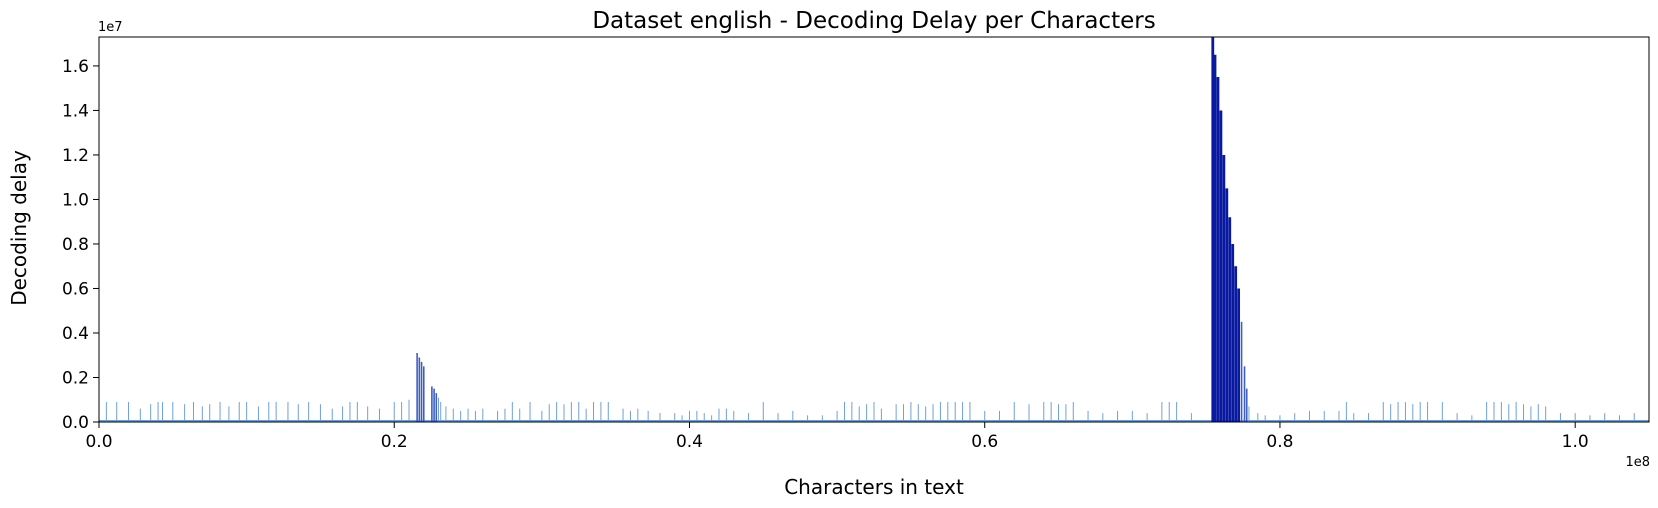  I want to click on x-axis-ticks: 0.0 0.2 0.4 0.6 0.8 1.0, so click(837, 437).